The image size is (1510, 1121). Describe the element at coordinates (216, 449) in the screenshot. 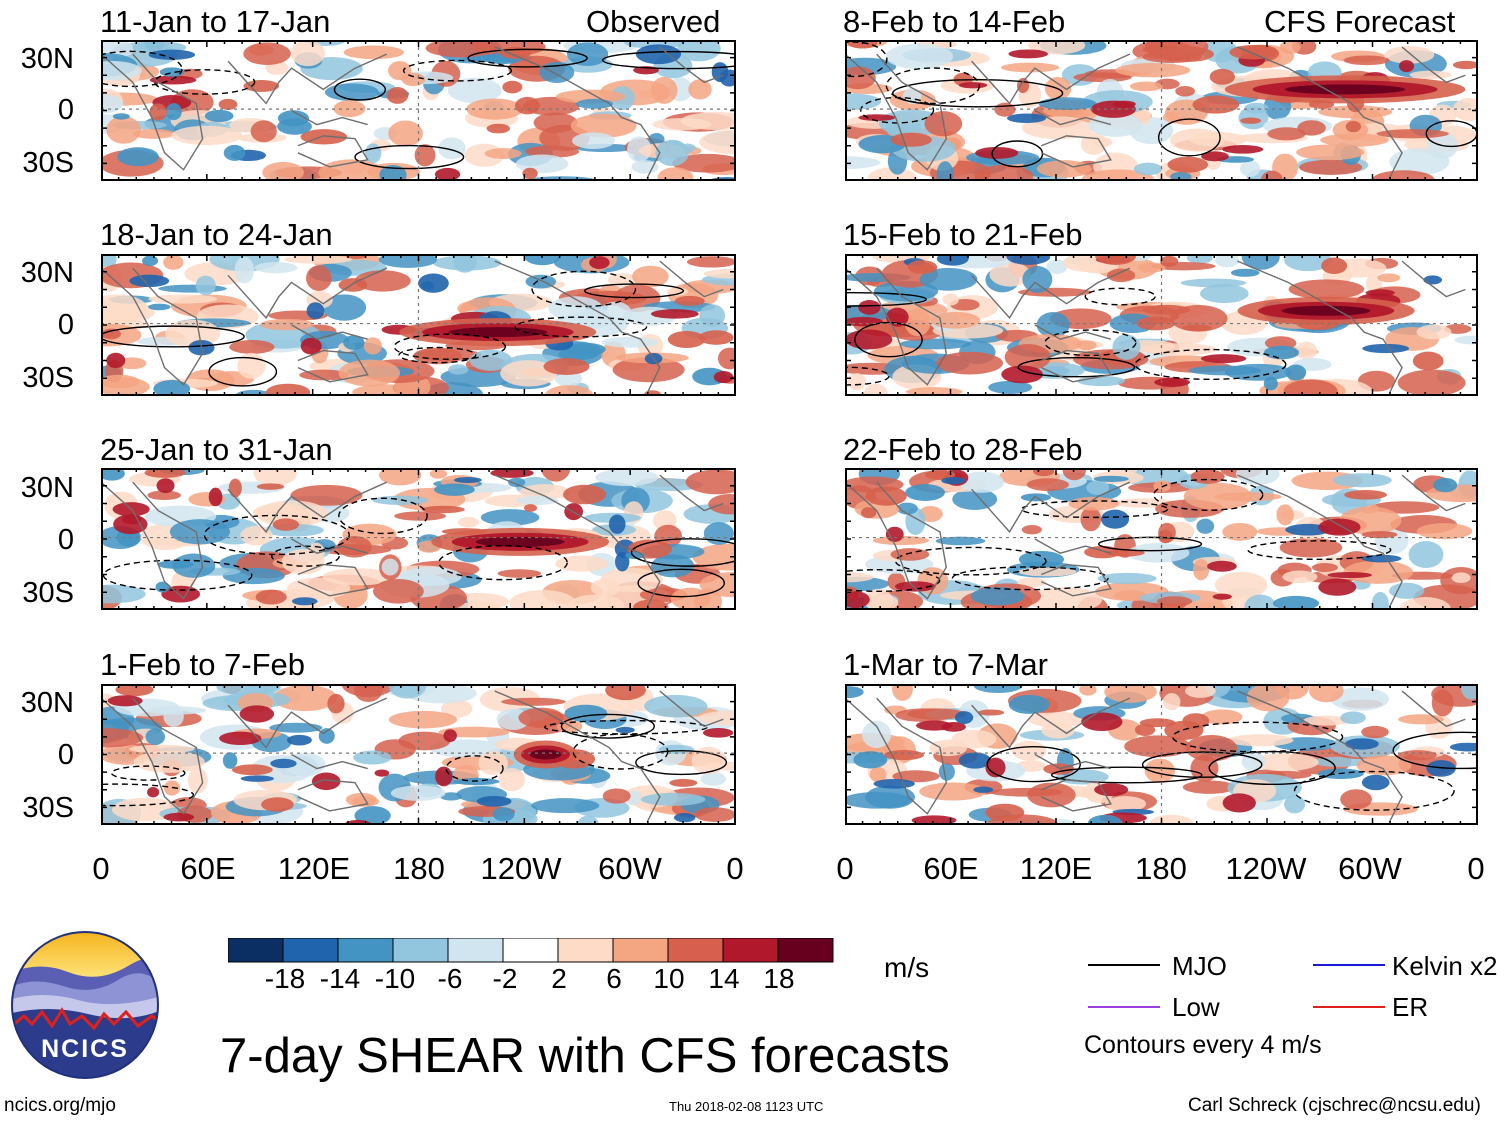

I see `panel-title-3: 25-Jan to 31-Jan` at that location.